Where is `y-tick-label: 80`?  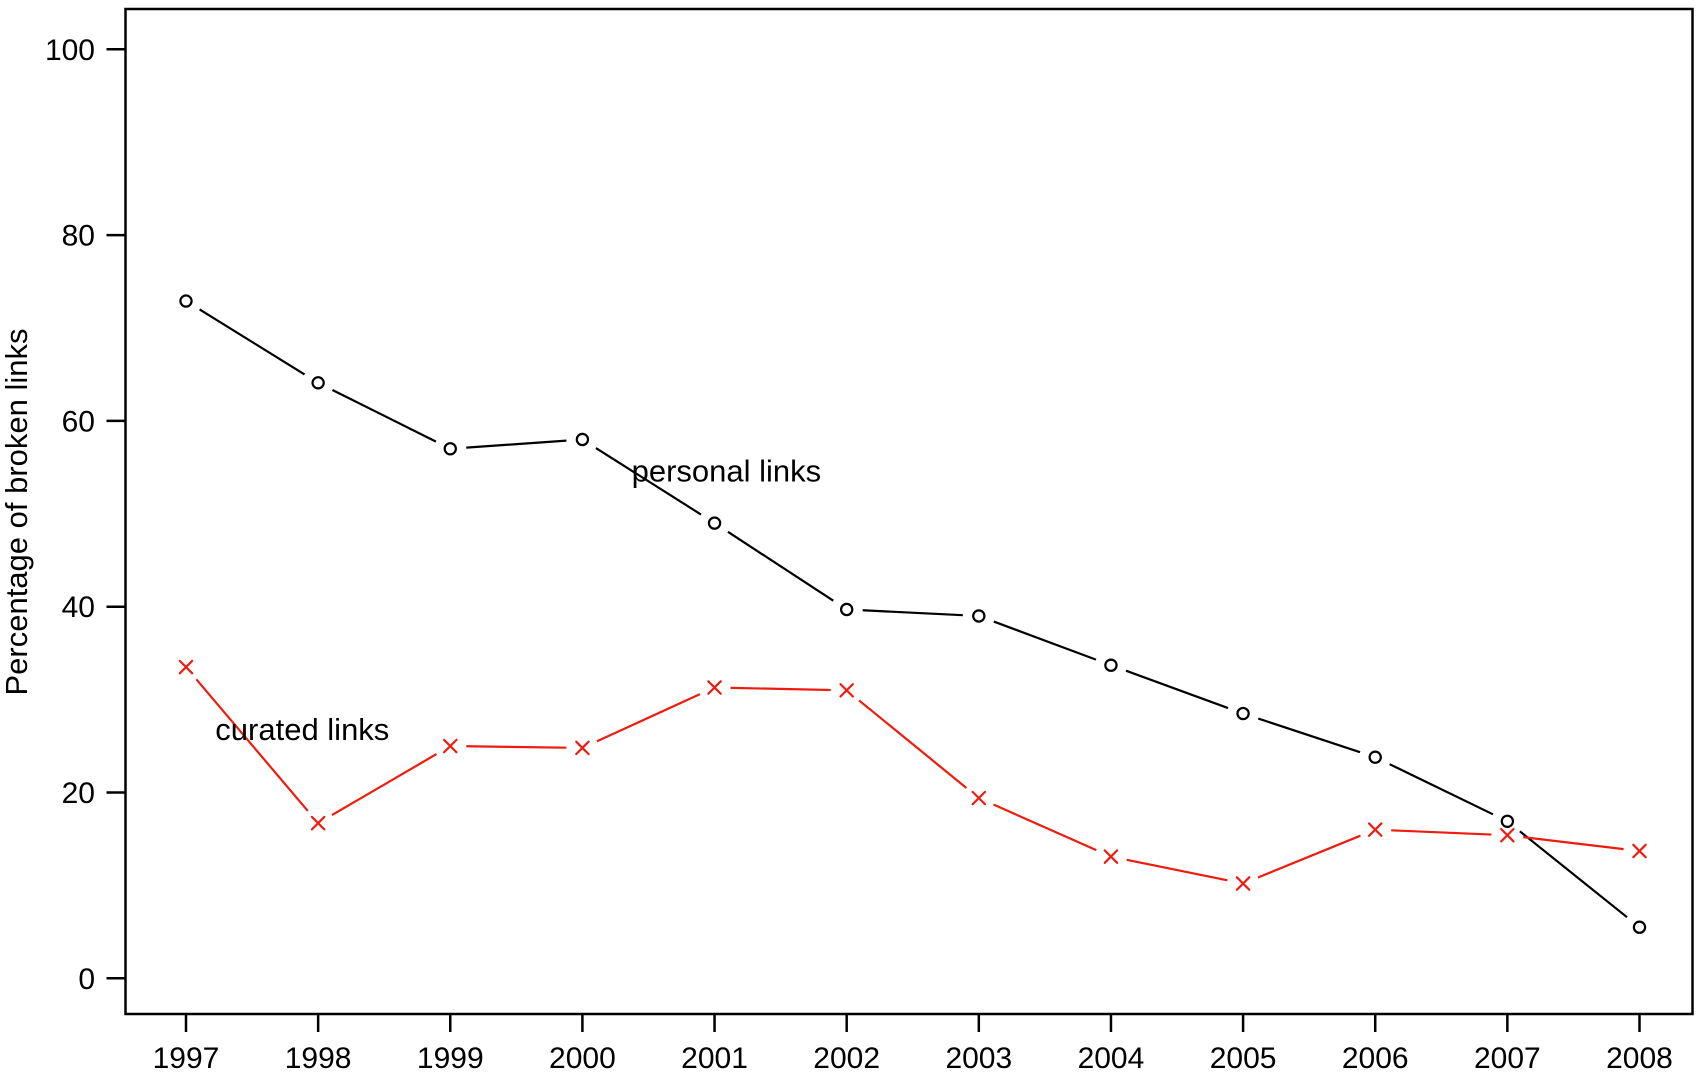 y-tick-label: 80 is located at coordinates (78, 236).